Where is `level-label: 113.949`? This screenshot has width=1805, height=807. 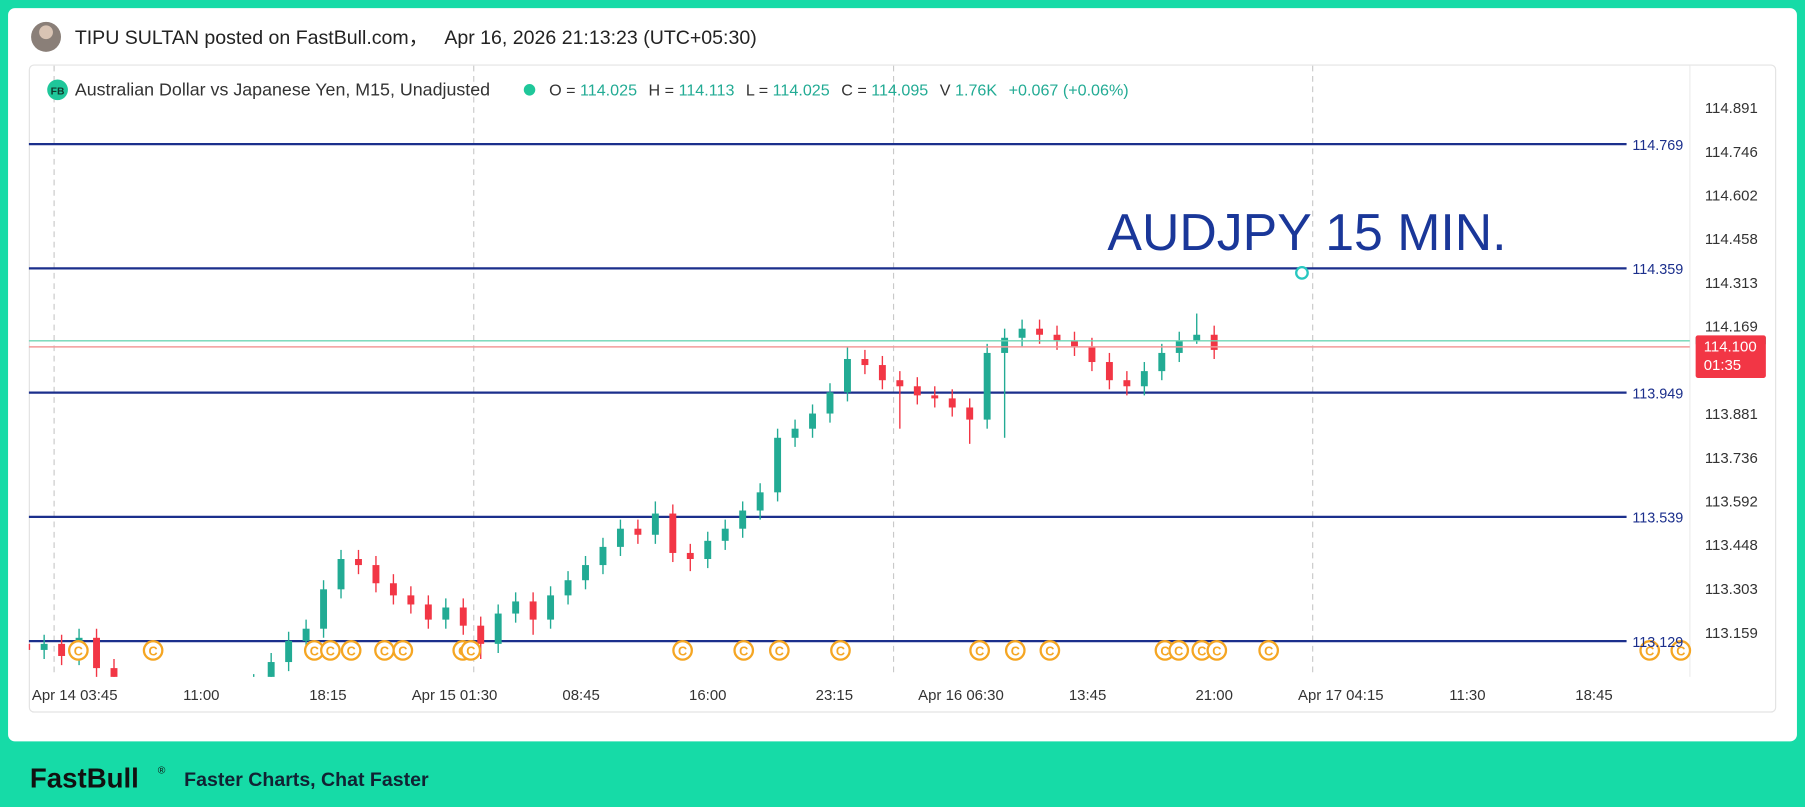
level-label: 113.949 is located at coordinates (1657, 394).